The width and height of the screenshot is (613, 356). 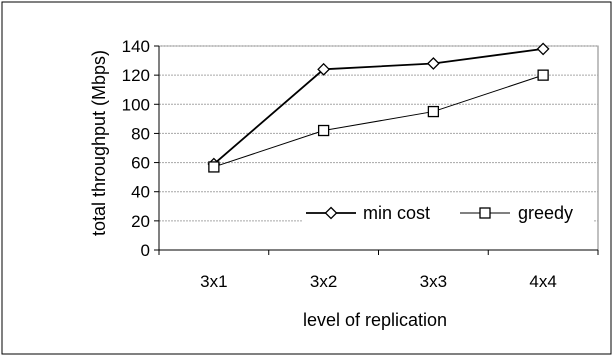 I want to click on series-line, so click(x=378, y=121).